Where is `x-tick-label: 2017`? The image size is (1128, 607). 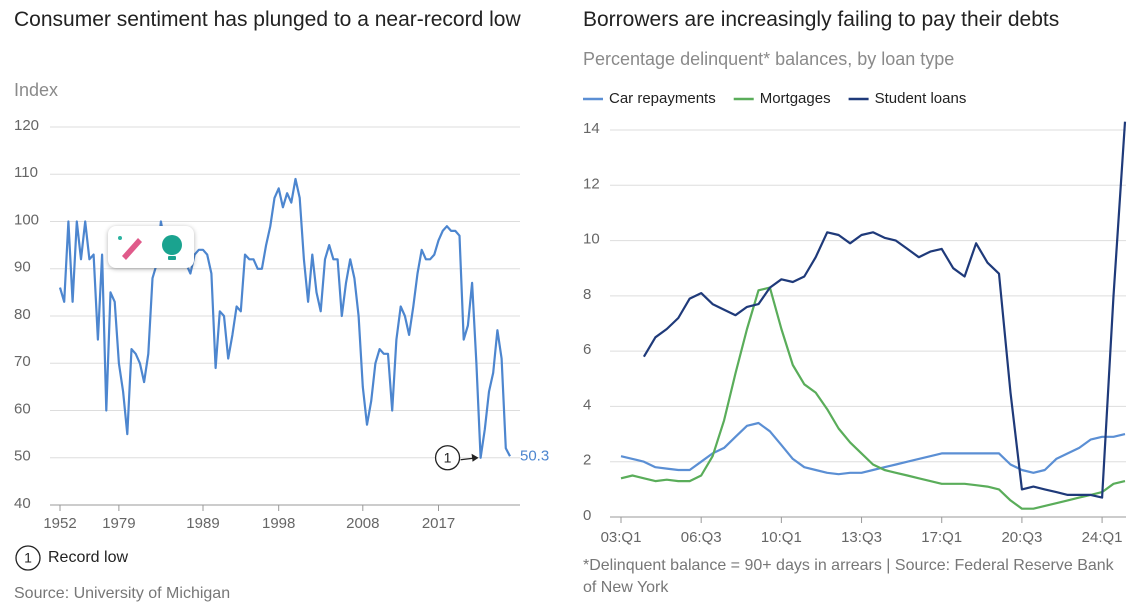
x-tick-label: 2017 is located at coordinates (438, 523).